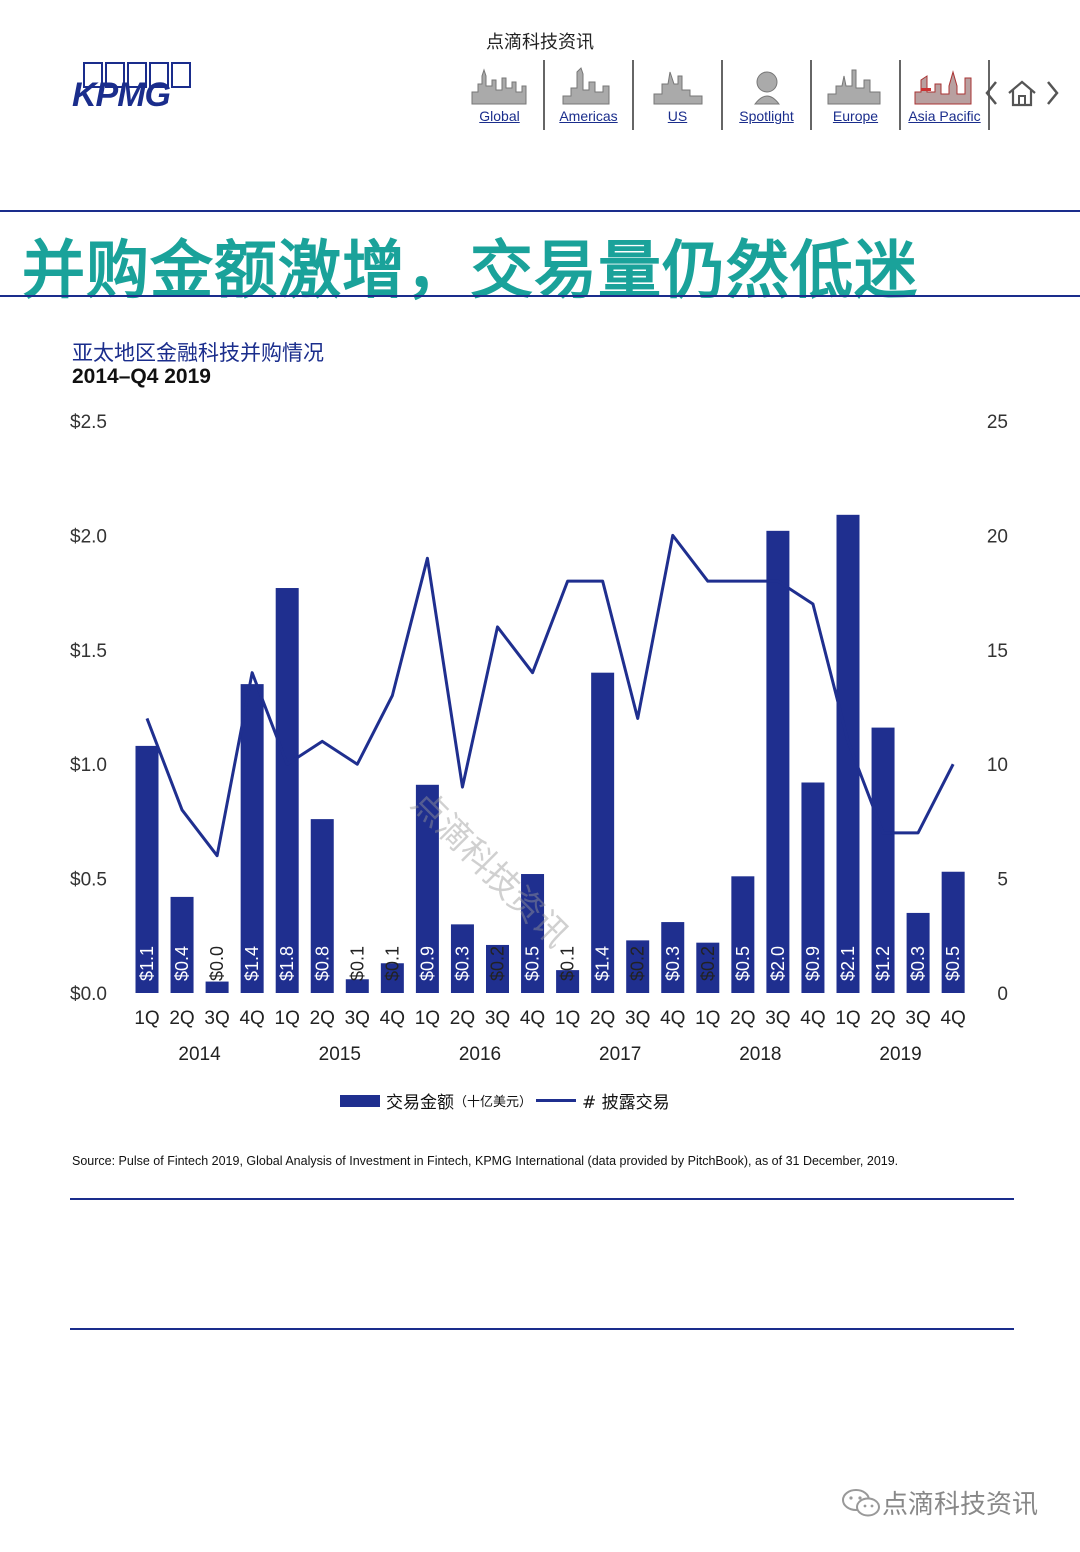 Image resolution: width=1080 pixels, height=1552 pixels. What do you see at coordinates (121, 95) in the screenshot?
I see `logo-text: KPMG` at bounding box center [121, 95].